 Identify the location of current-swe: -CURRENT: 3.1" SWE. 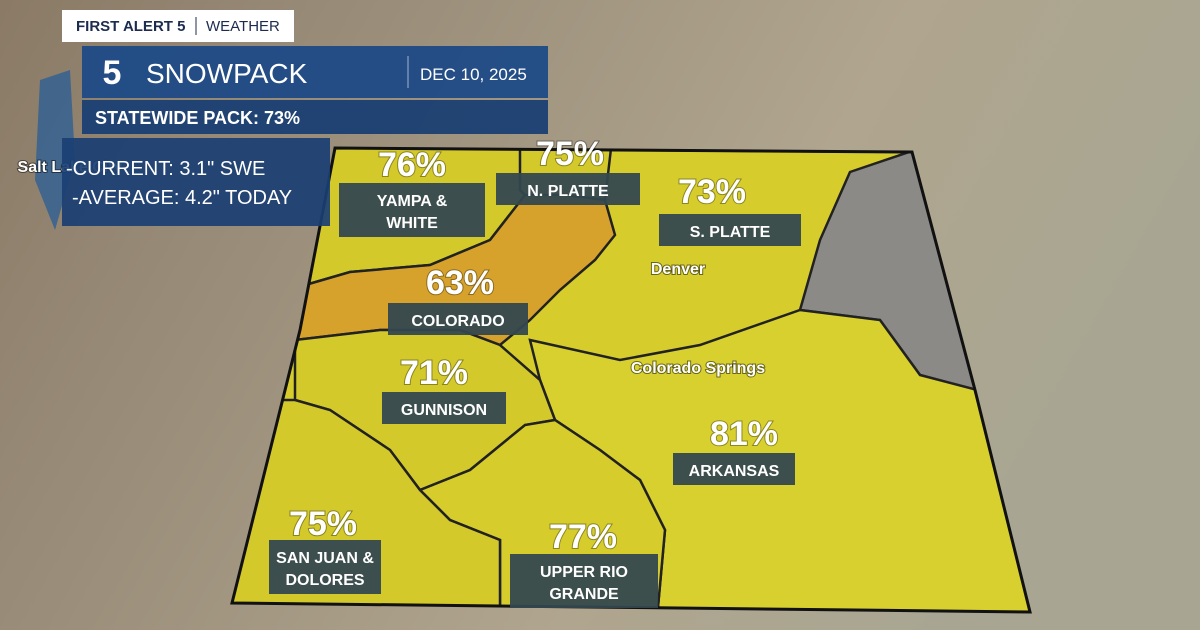
(165, 169).